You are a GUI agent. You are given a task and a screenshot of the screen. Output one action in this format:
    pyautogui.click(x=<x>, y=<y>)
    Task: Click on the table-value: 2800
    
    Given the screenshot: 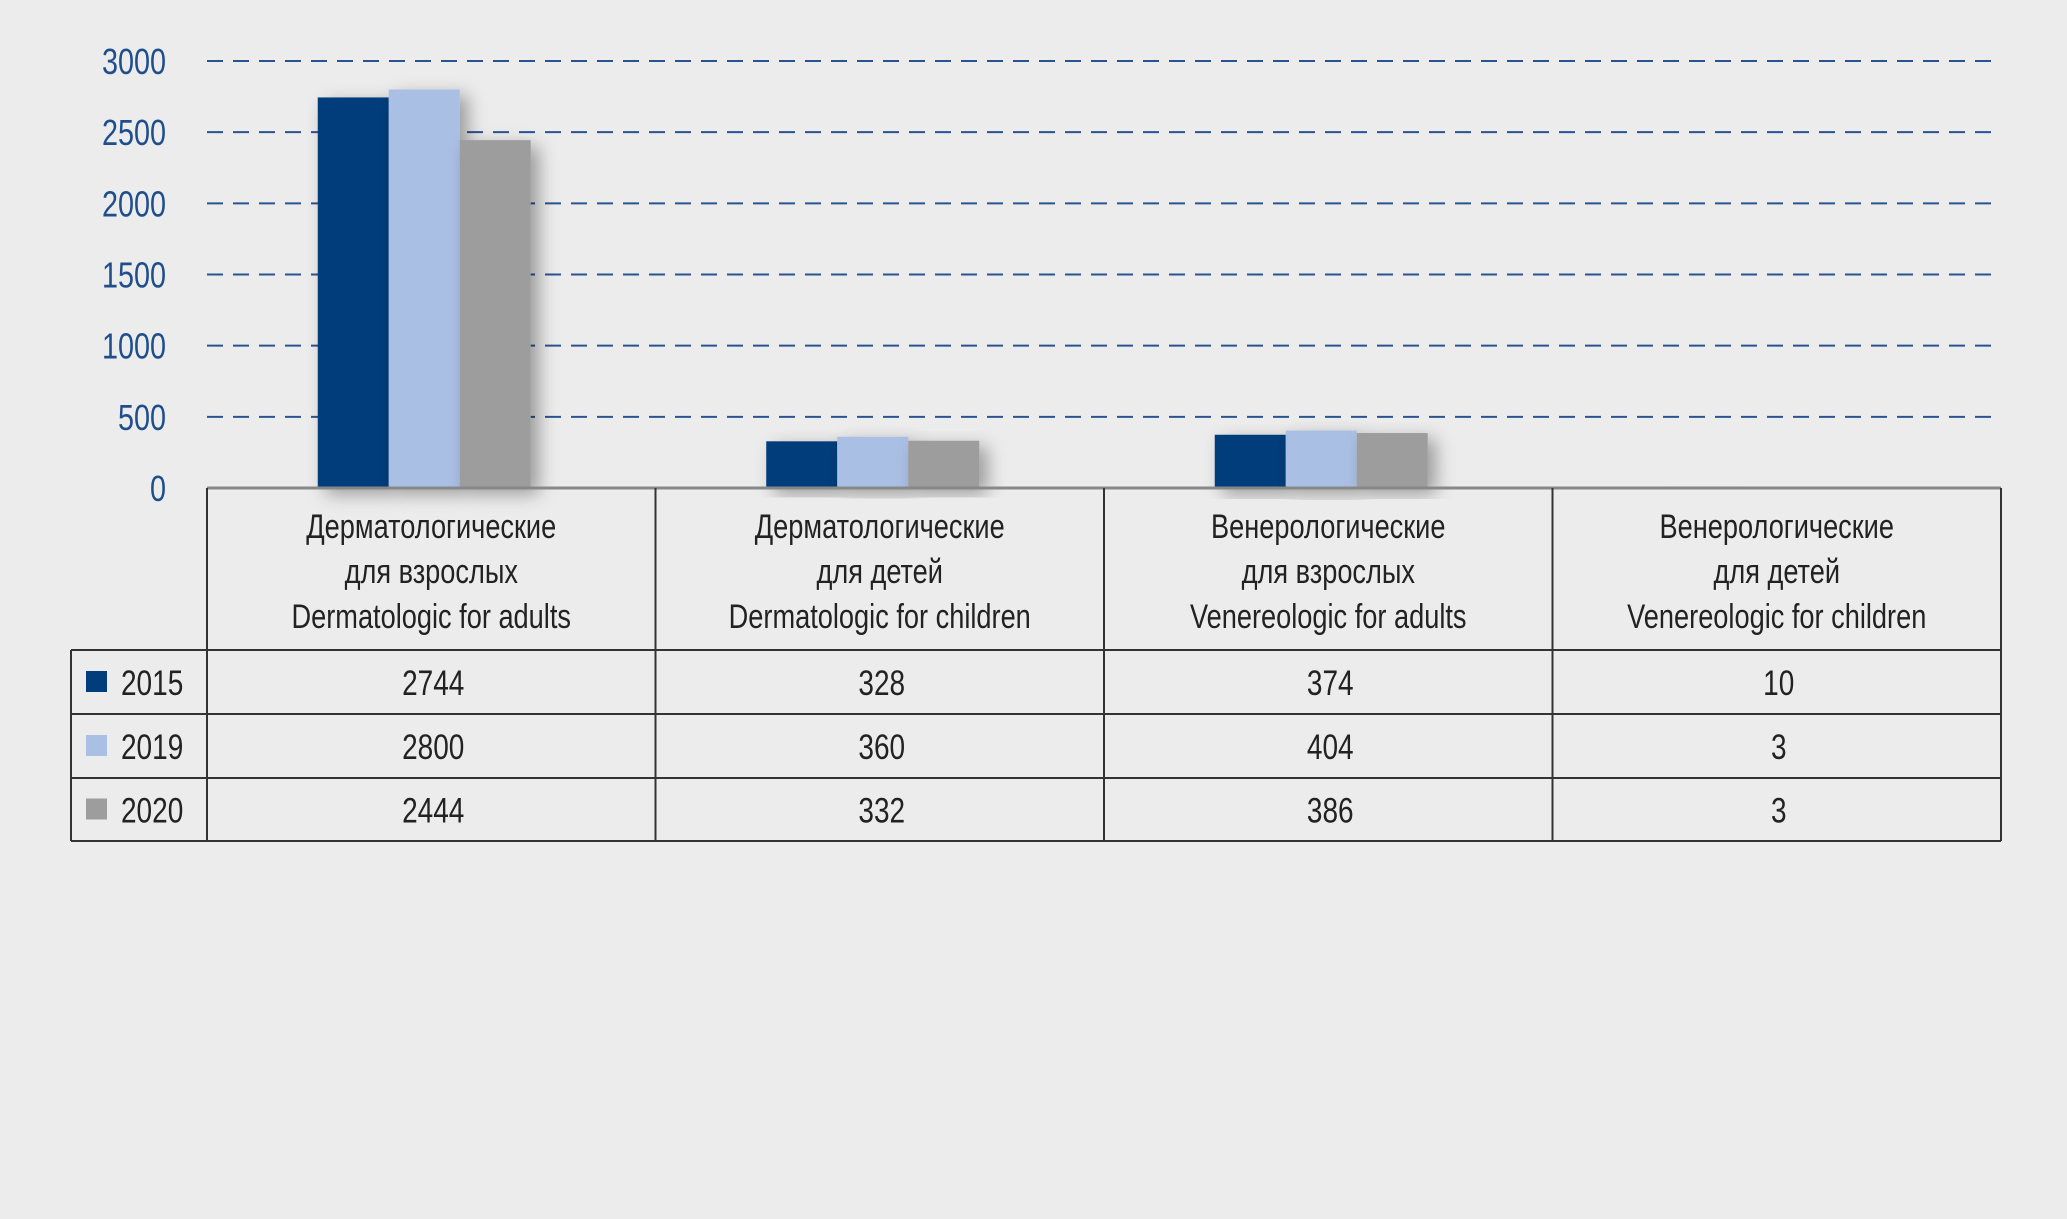 What is the action you would take?
    pyautogui.click(x=433, y=747)
    